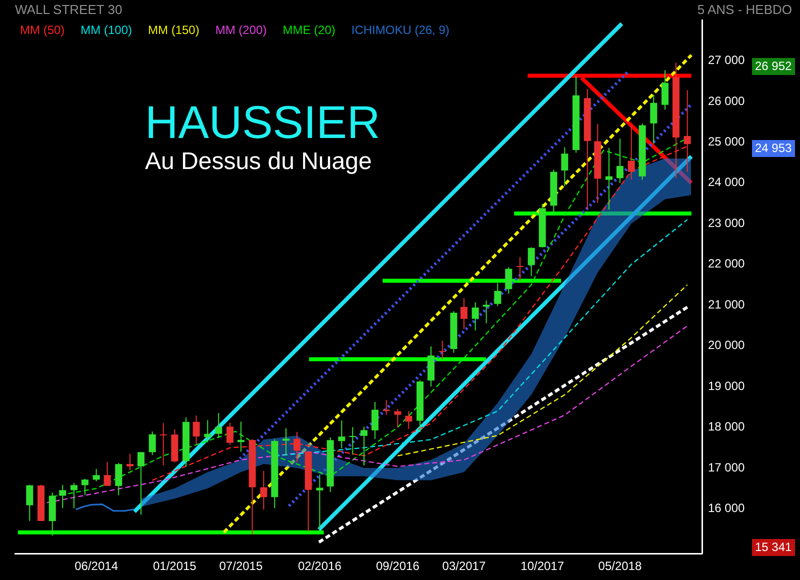  I want to click on x-tick-label: 01/2015, so click(174, 566).